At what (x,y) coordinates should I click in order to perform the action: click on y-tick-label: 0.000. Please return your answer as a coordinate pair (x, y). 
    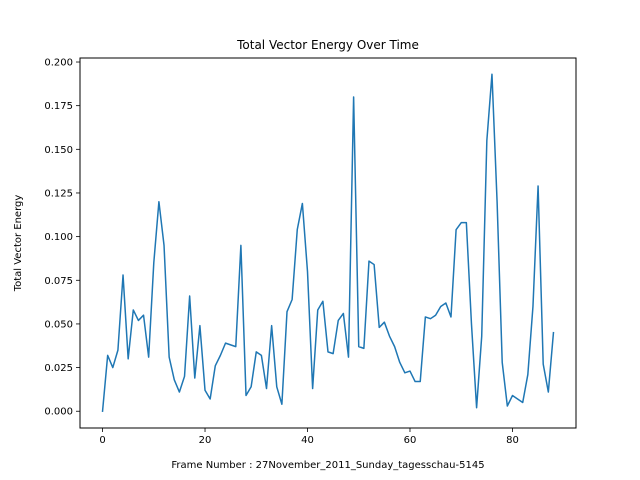
    Looking at the image, I should click on (58, 412).